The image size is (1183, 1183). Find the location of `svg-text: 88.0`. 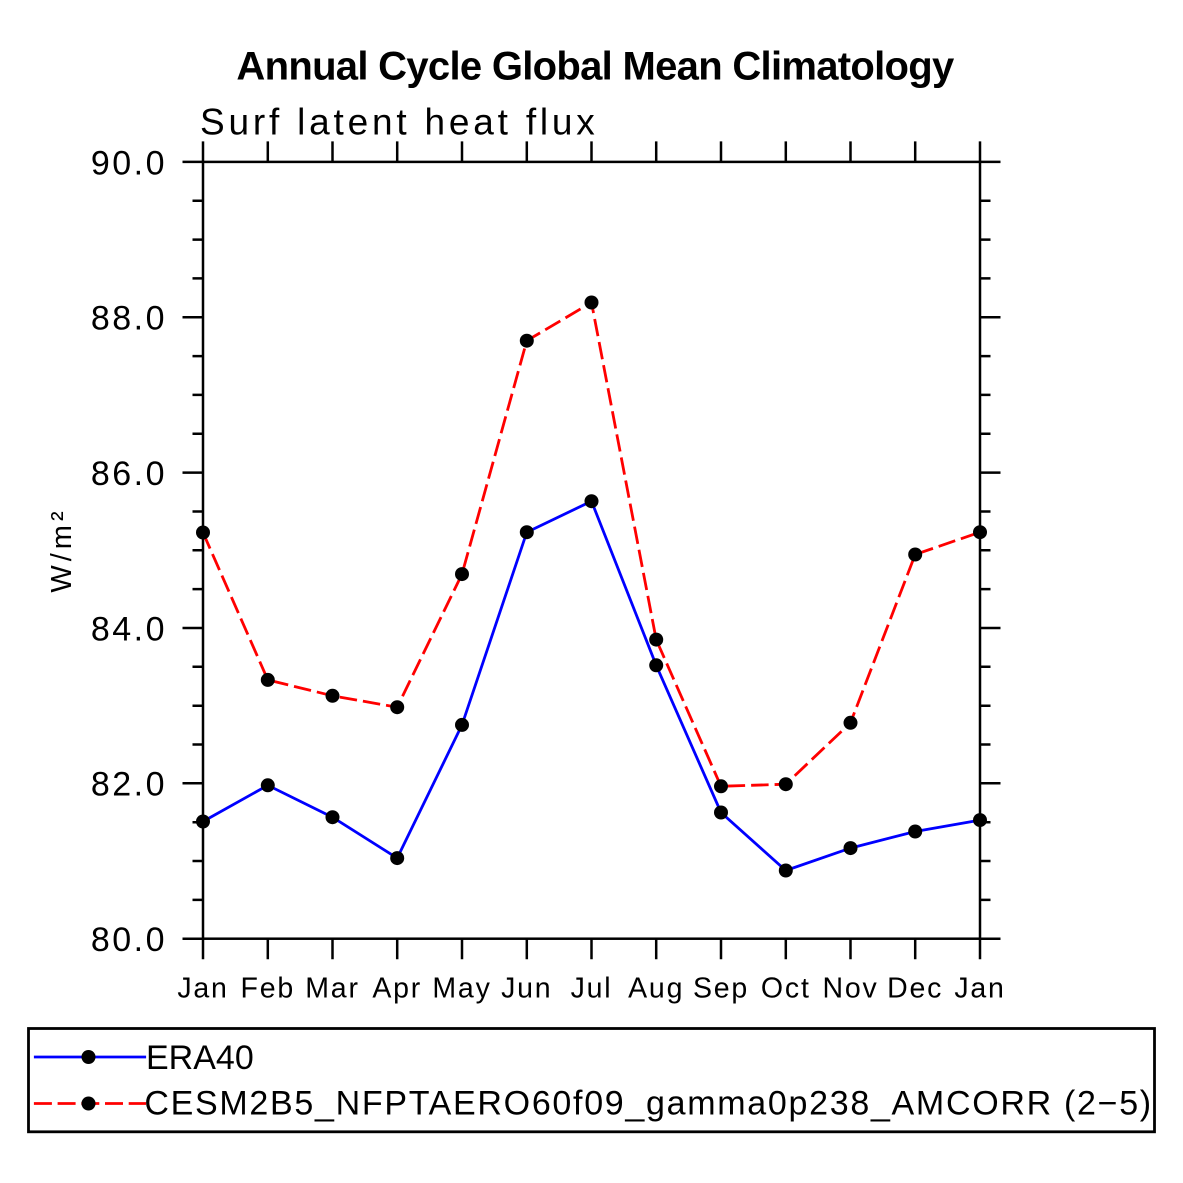

svg-text: 88.0 is located at coordinates (129, 319).